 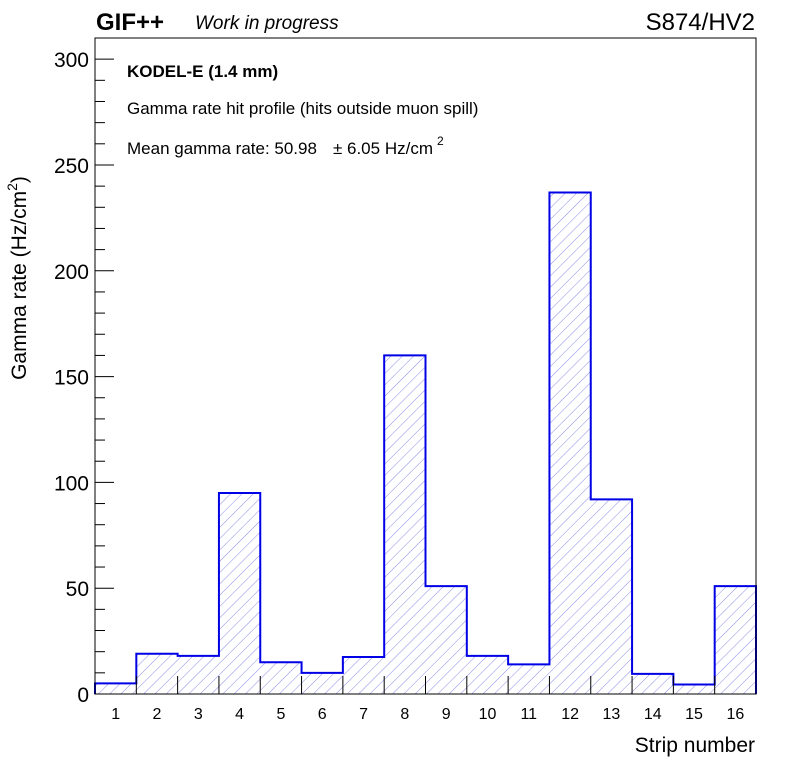 I want to click on y-tick-label-200: 200, so click(x=71, y=272).